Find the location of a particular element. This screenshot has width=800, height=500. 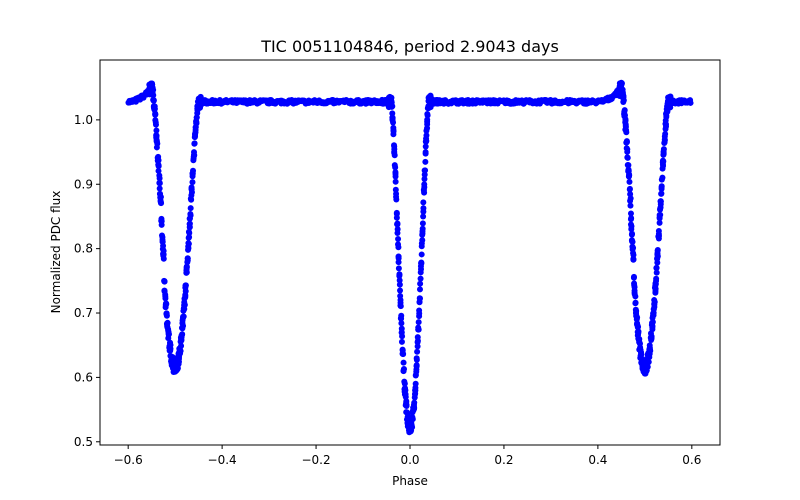

y-tick-label: 0.5 is located at coordinates (83, 442).